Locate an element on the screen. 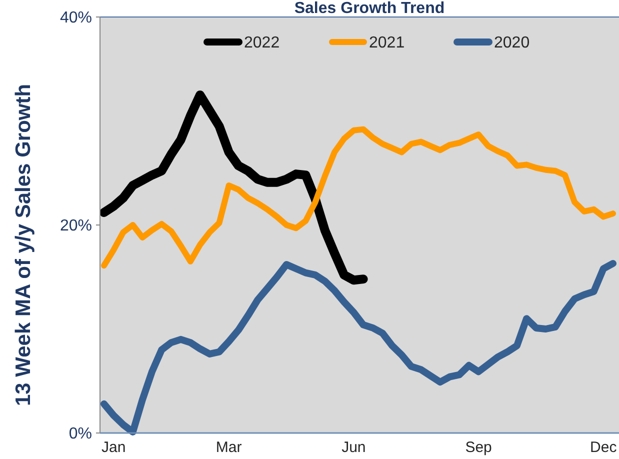 Image resolution: width=619 pixels, height=459 pixels. x-tick-label: Jun is located at coordinates (354, 447).